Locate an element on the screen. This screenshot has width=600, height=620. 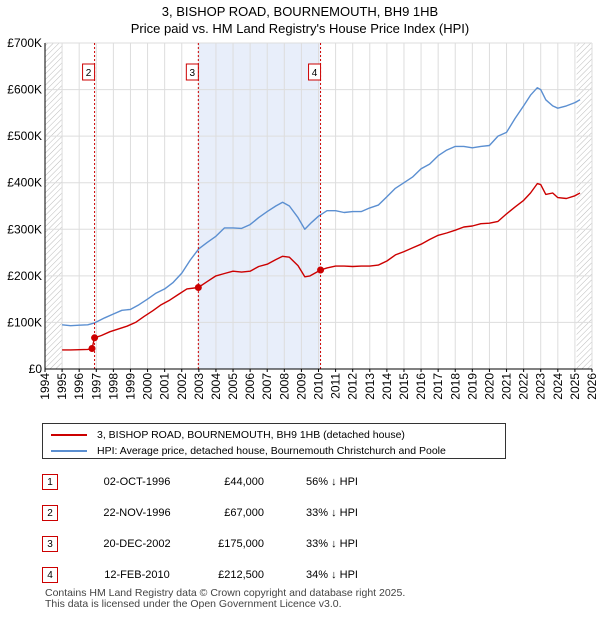
x-tick-label: 2009 is located at coordinates (301, 386).